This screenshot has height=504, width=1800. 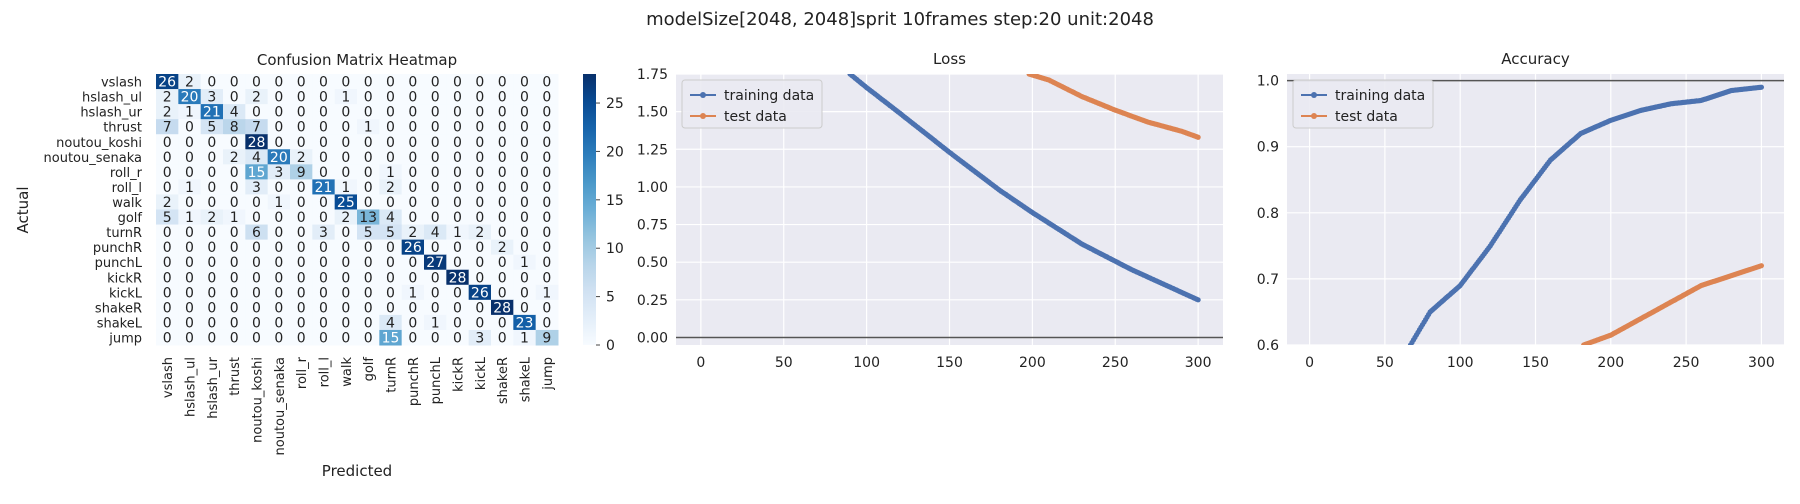 I want to click on y-tick-label: jump, so click(x=125, y=338).